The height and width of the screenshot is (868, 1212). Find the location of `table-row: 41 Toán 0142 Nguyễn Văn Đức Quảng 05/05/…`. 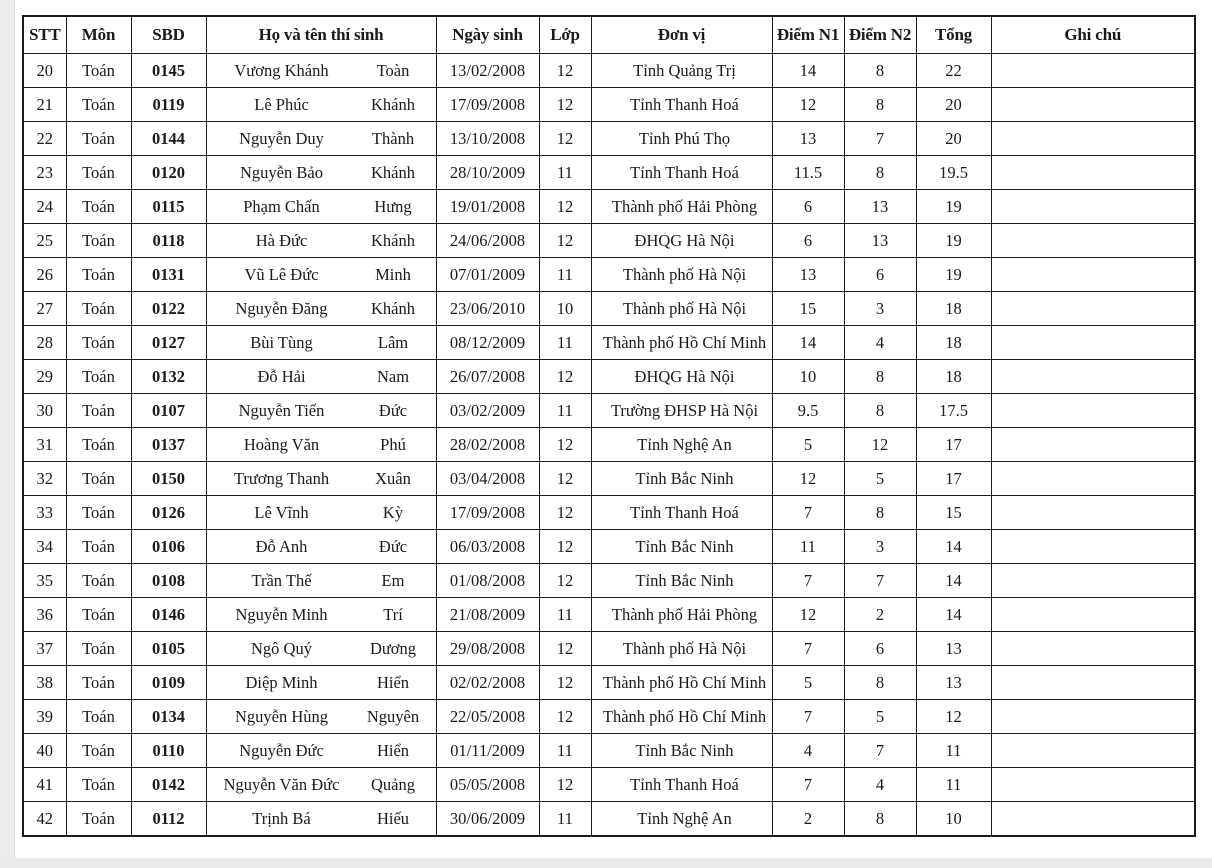

table-row: 41 Toán 0142 Nguyễn Văn Đức Quảng 05/05/… is located at coordinates (609, 784).